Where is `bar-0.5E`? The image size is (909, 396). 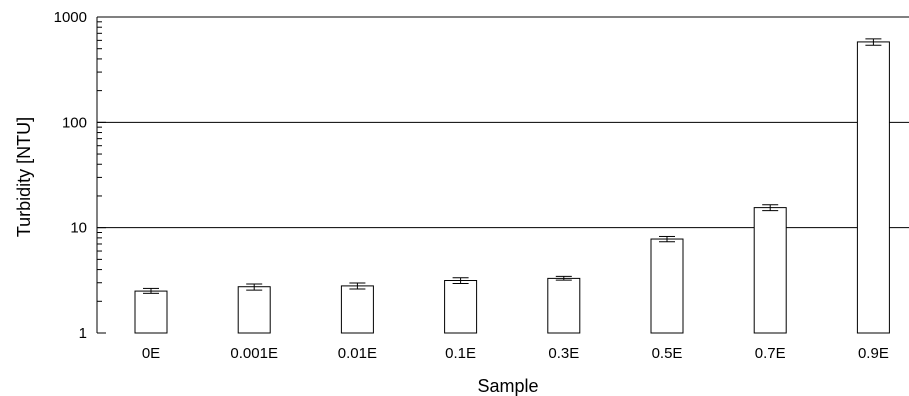 bar-0.5E is located at coordinates (667, 286).